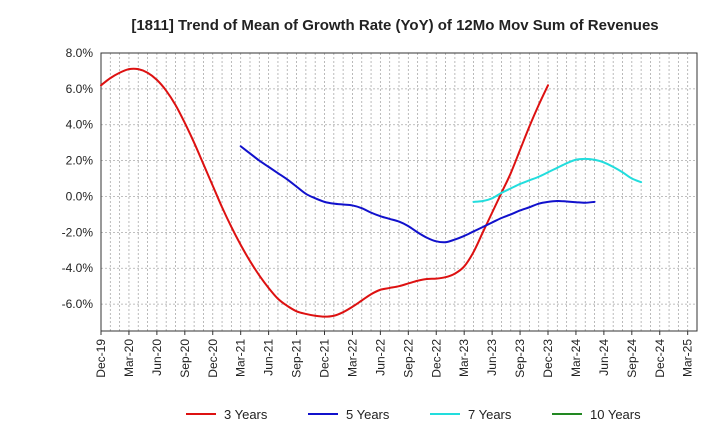 The image size is (720, 440). Describe the element at coordinates (80, 161) in the screenshot. I see `y-tick-label: 2.0%` at that location.